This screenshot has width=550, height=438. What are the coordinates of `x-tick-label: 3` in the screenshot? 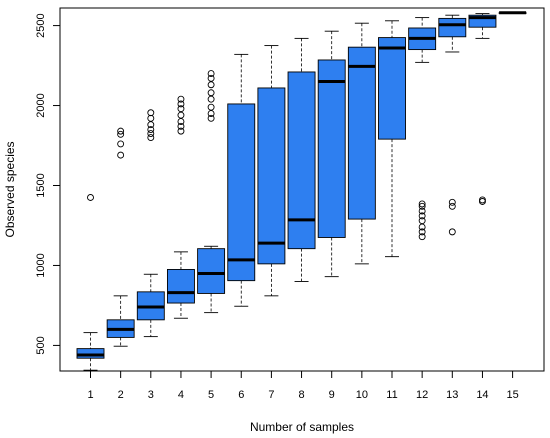 It's located at (151, 395).